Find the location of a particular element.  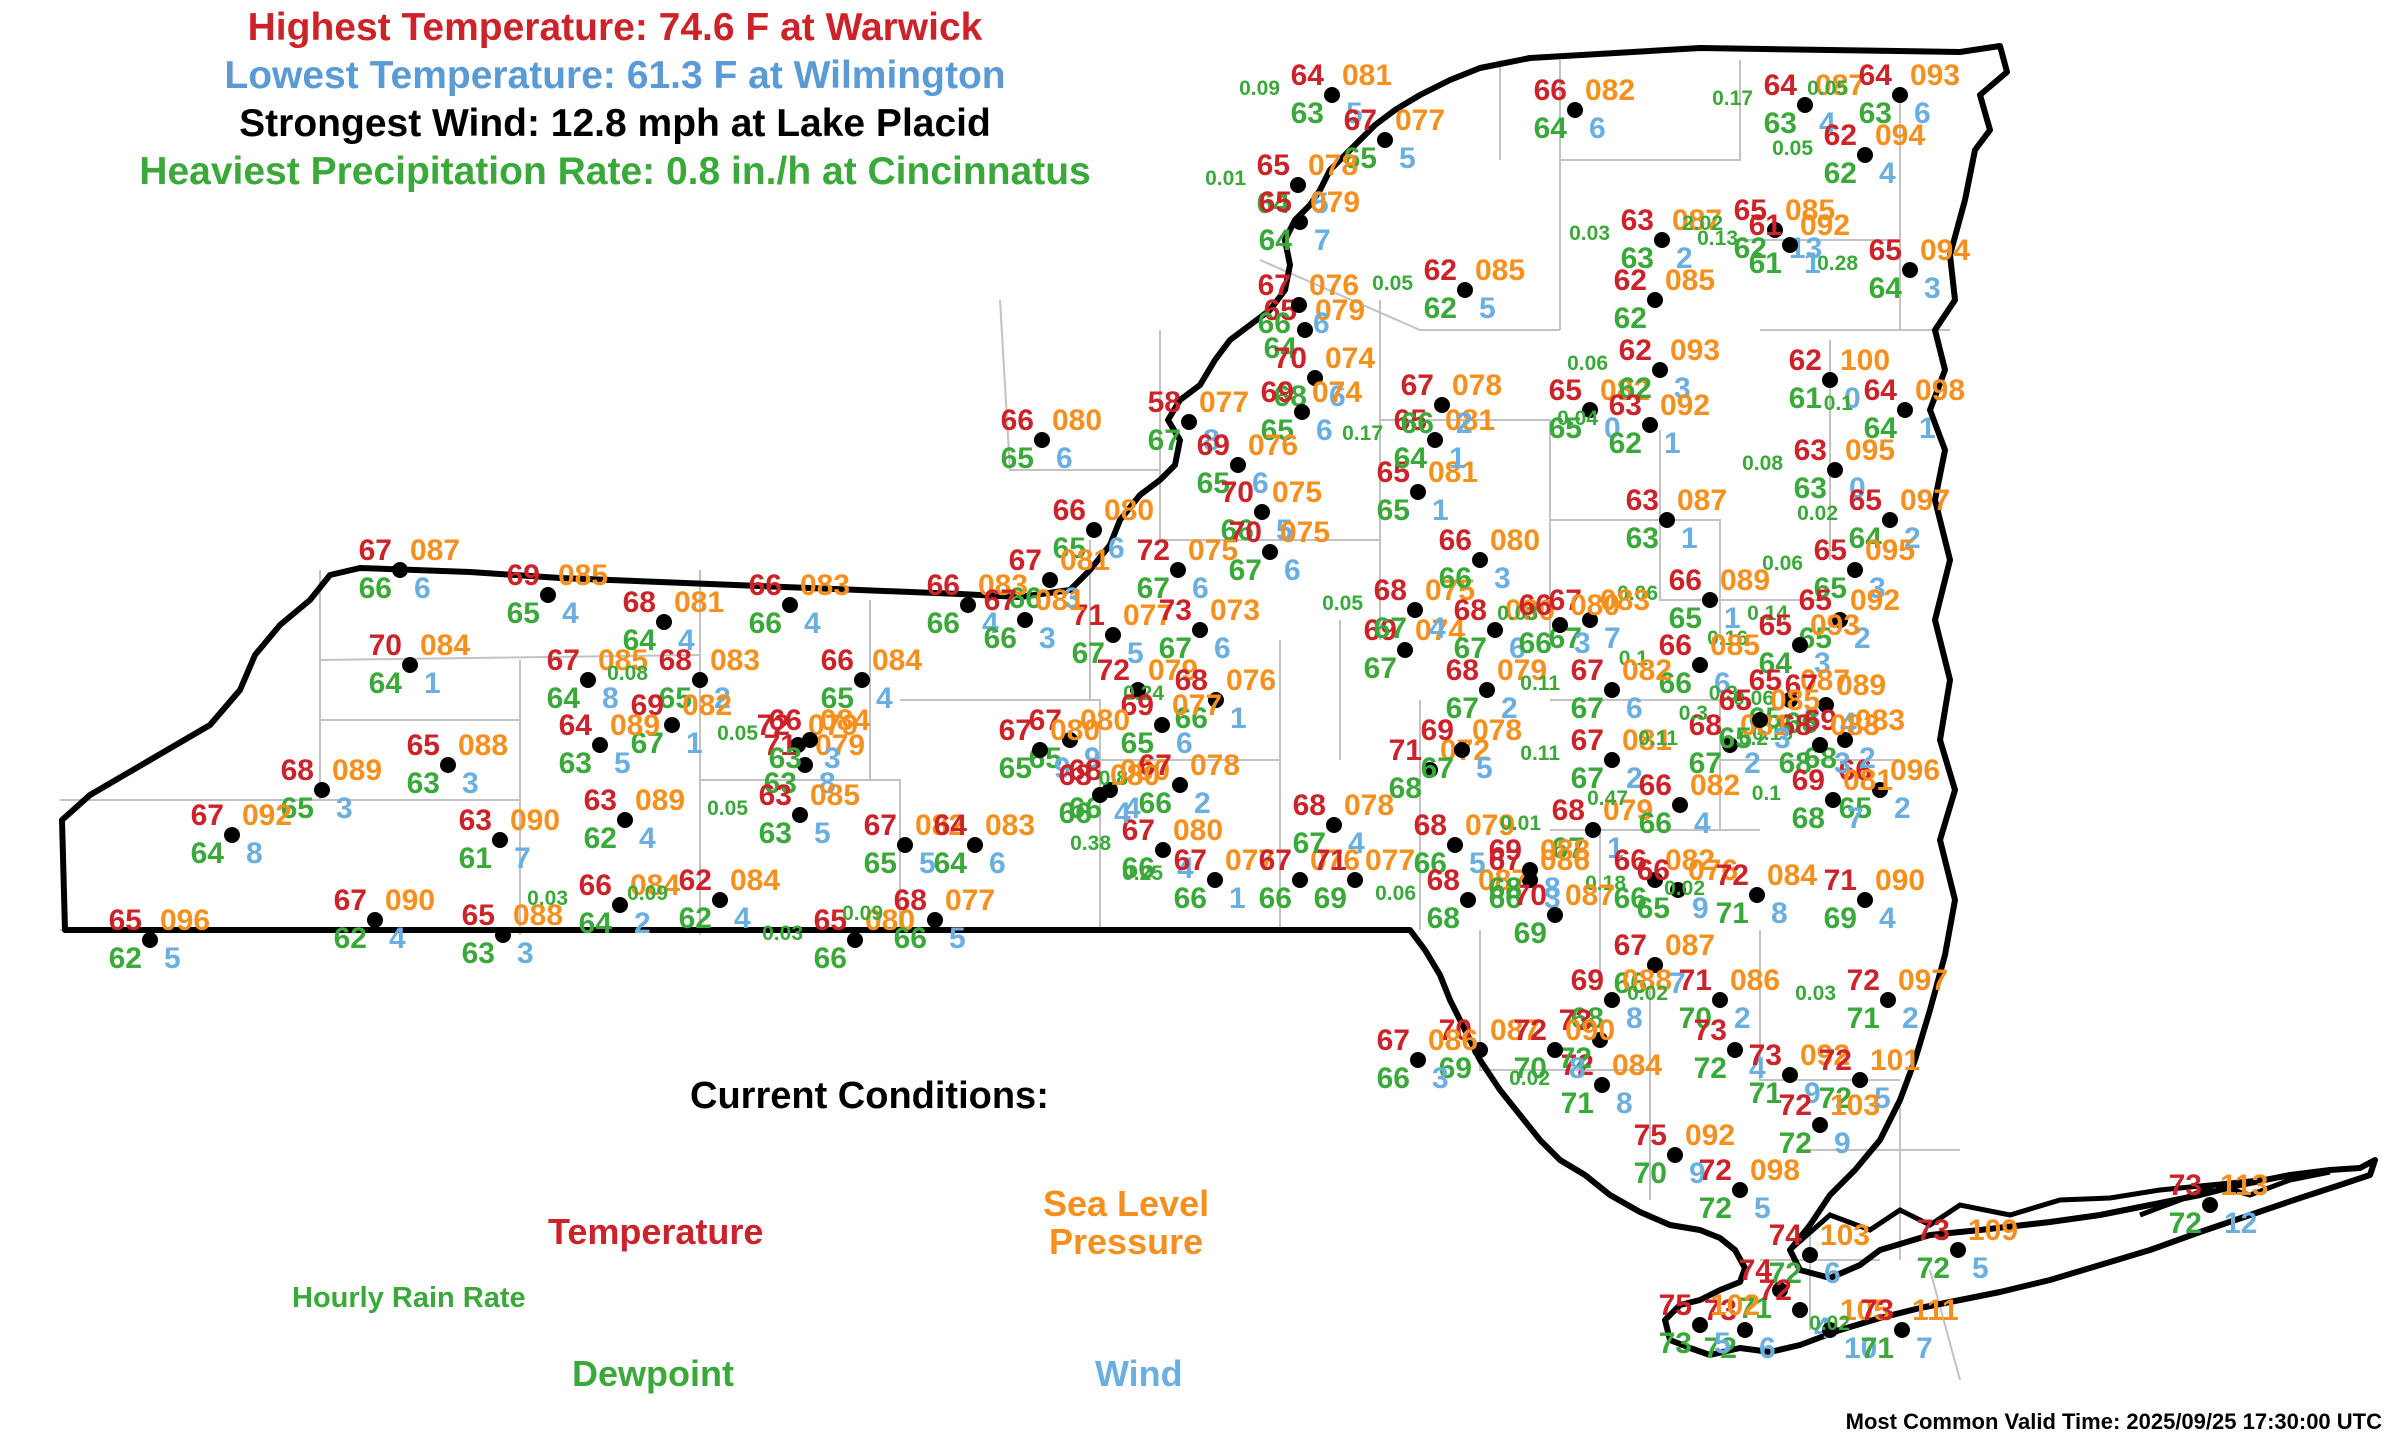

station-dewpoint: 63 is located at coordinates (775, 833).